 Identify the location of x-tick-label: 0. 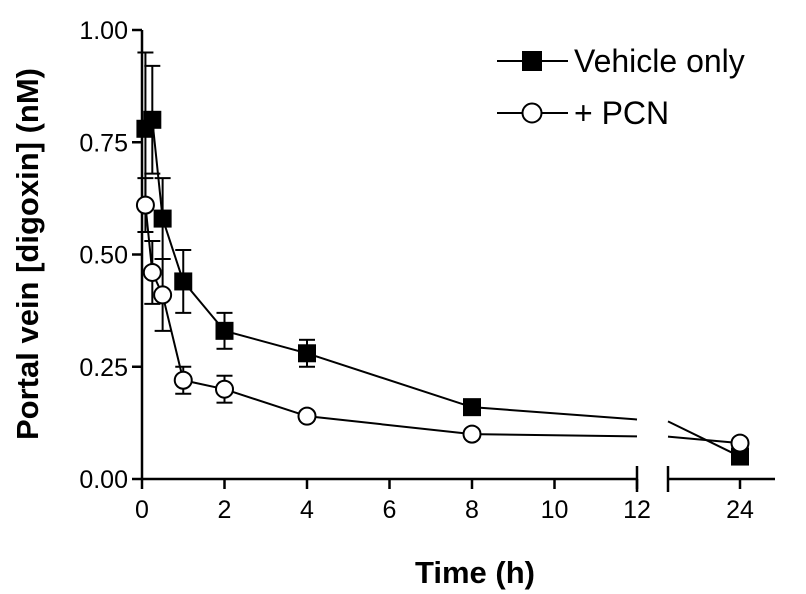
(142, 510).